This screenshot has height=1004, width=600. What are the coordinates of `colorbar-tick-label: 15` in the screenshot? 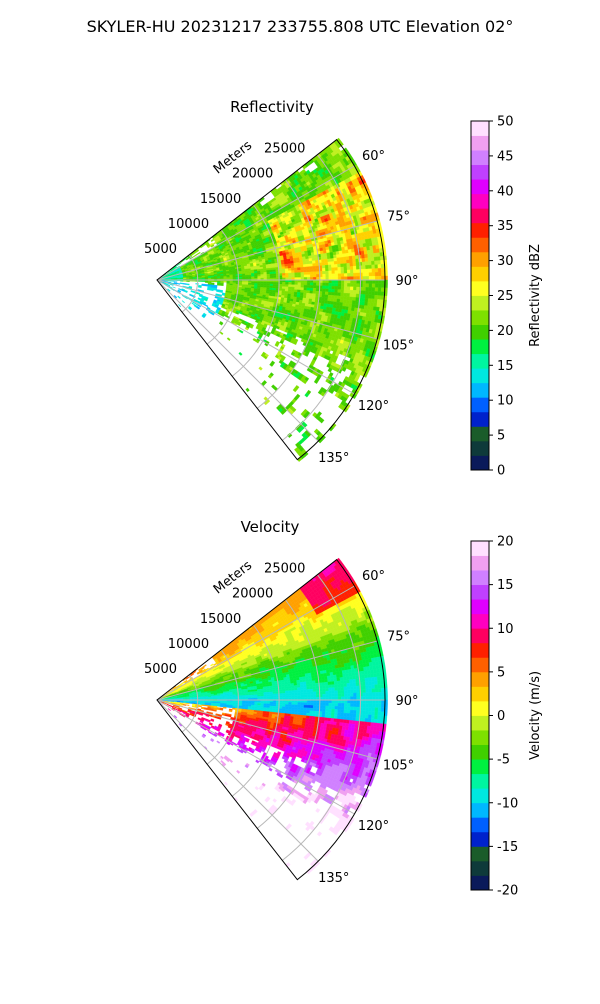 It's located at (505, 366).